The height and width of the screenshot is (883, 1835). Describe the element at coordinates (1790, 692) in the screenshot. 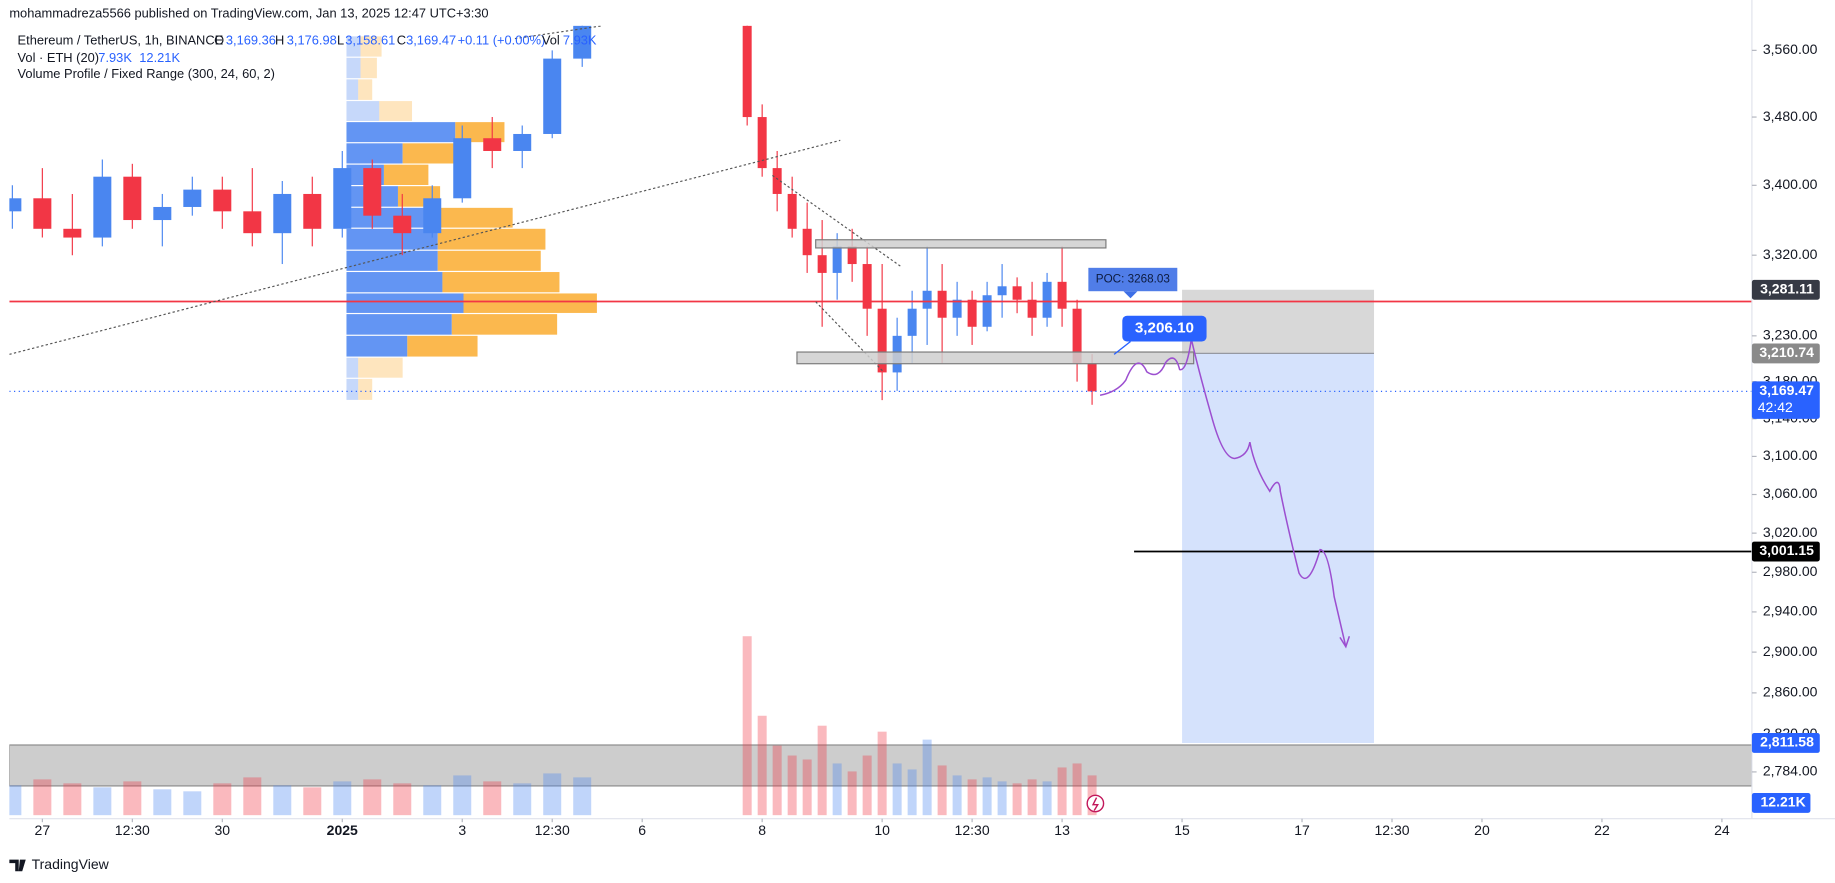

I see `y-tick-label: 2,860.00` at that location.